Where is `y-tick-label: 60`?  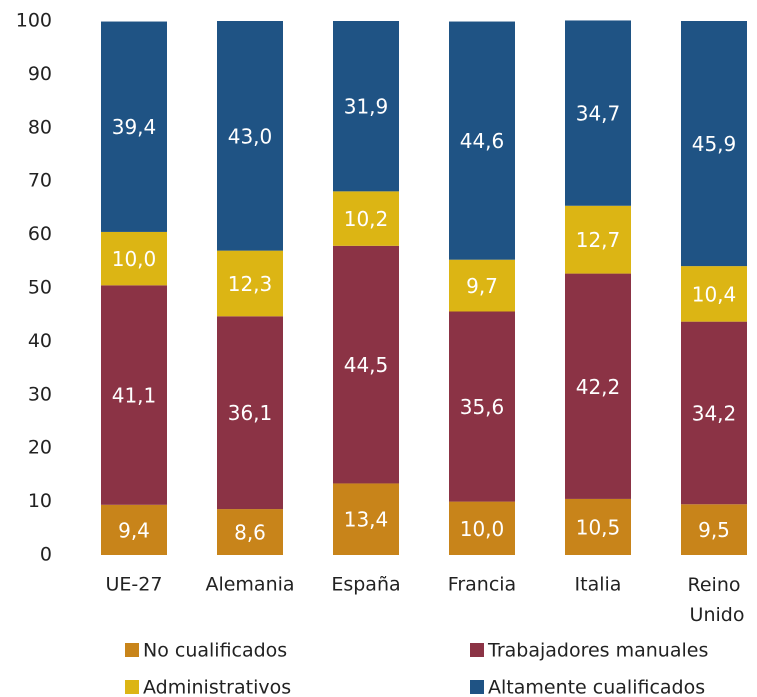
y-tick-label: 60 is located at coordinates (40, 234).